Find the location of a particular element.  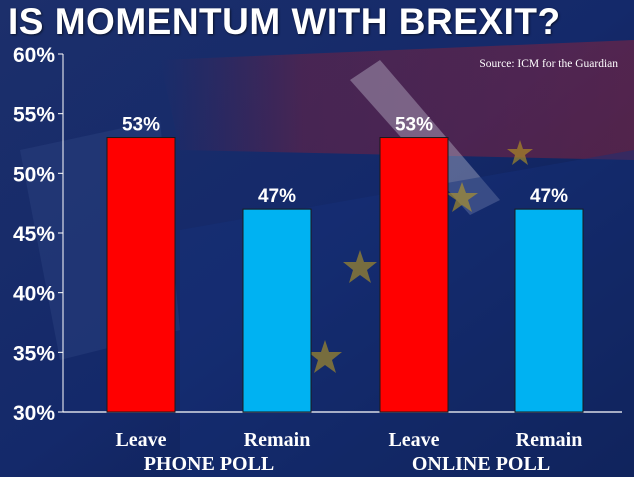

y-tick-label: 35% is located at coordinates (34, 353).